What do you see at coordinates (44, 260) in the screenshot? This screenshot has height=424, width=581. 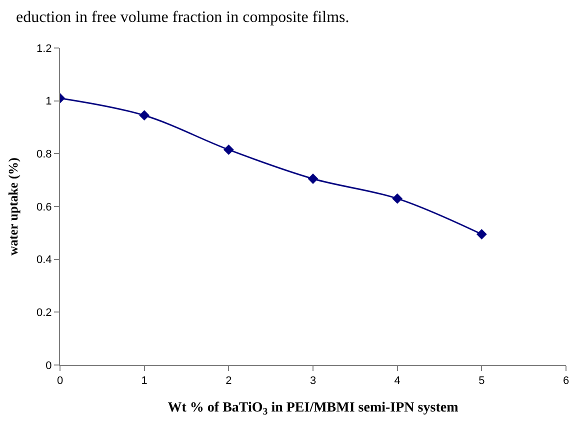 I see `y-tick-label: 0.4` at bounding box center [44, 260].